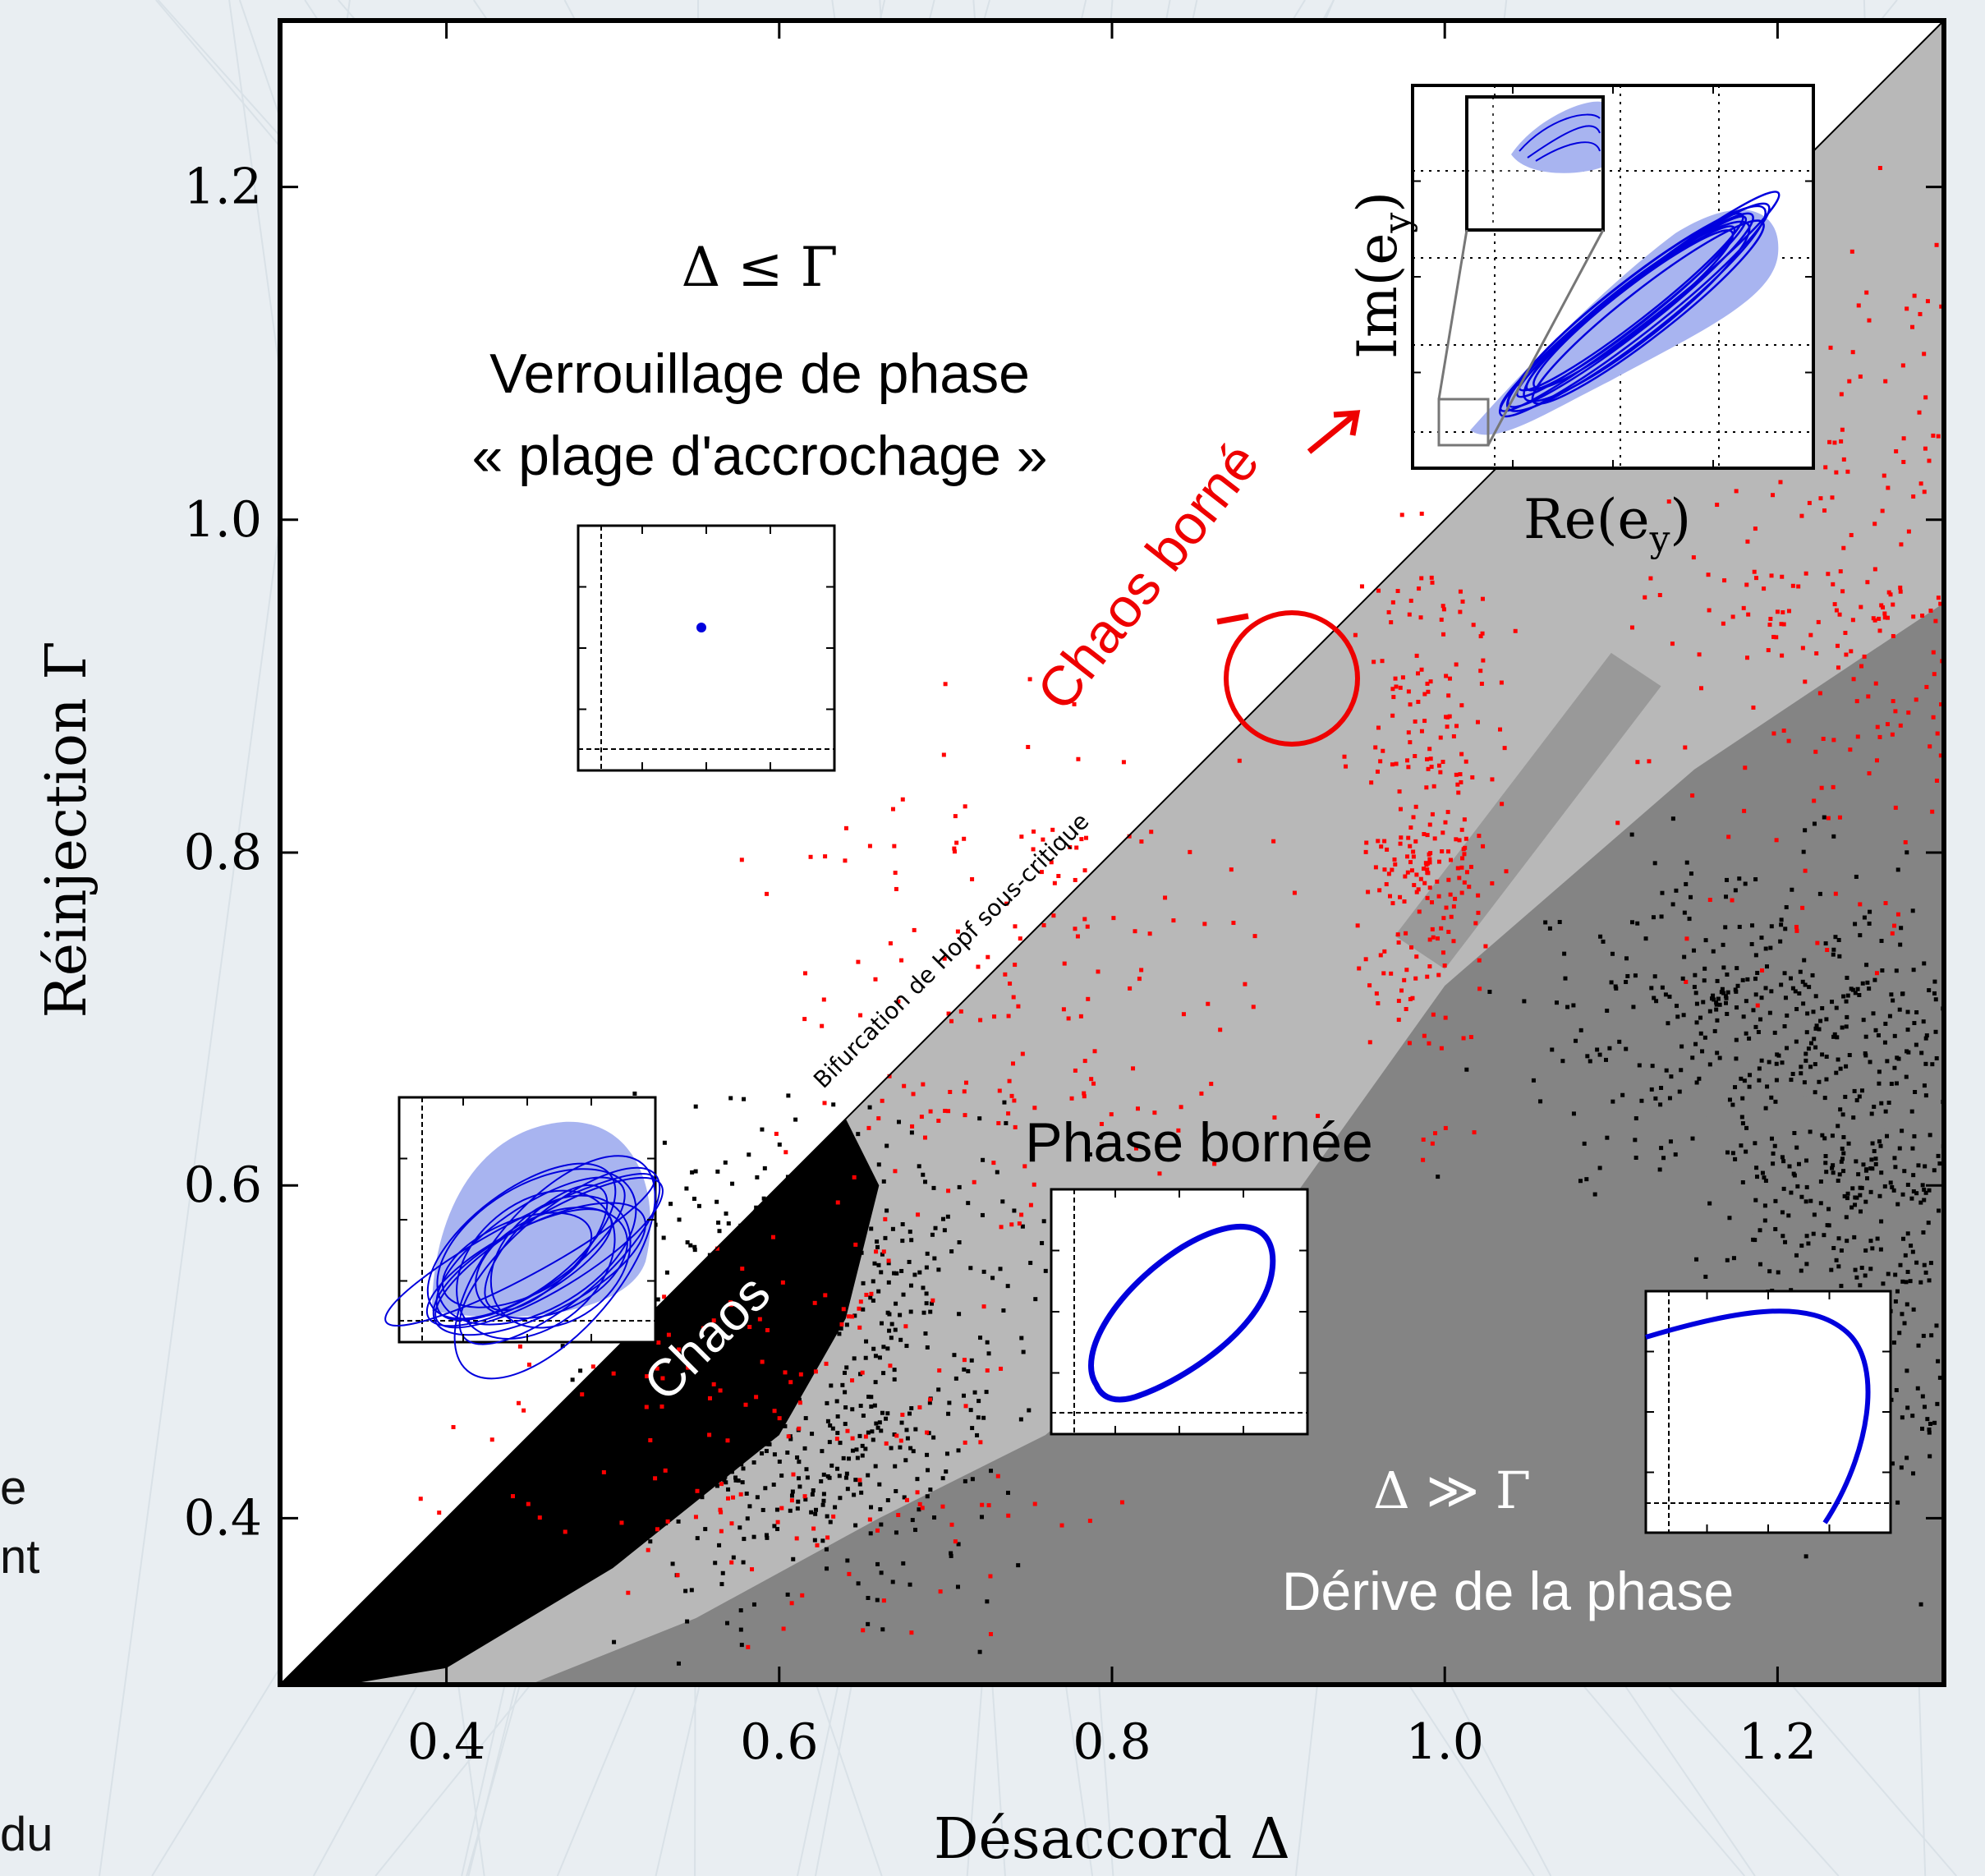  What do you see at coordinates (701, 627) in the screenshot?
I see `fixed-point` at bounding box center [701, 627].